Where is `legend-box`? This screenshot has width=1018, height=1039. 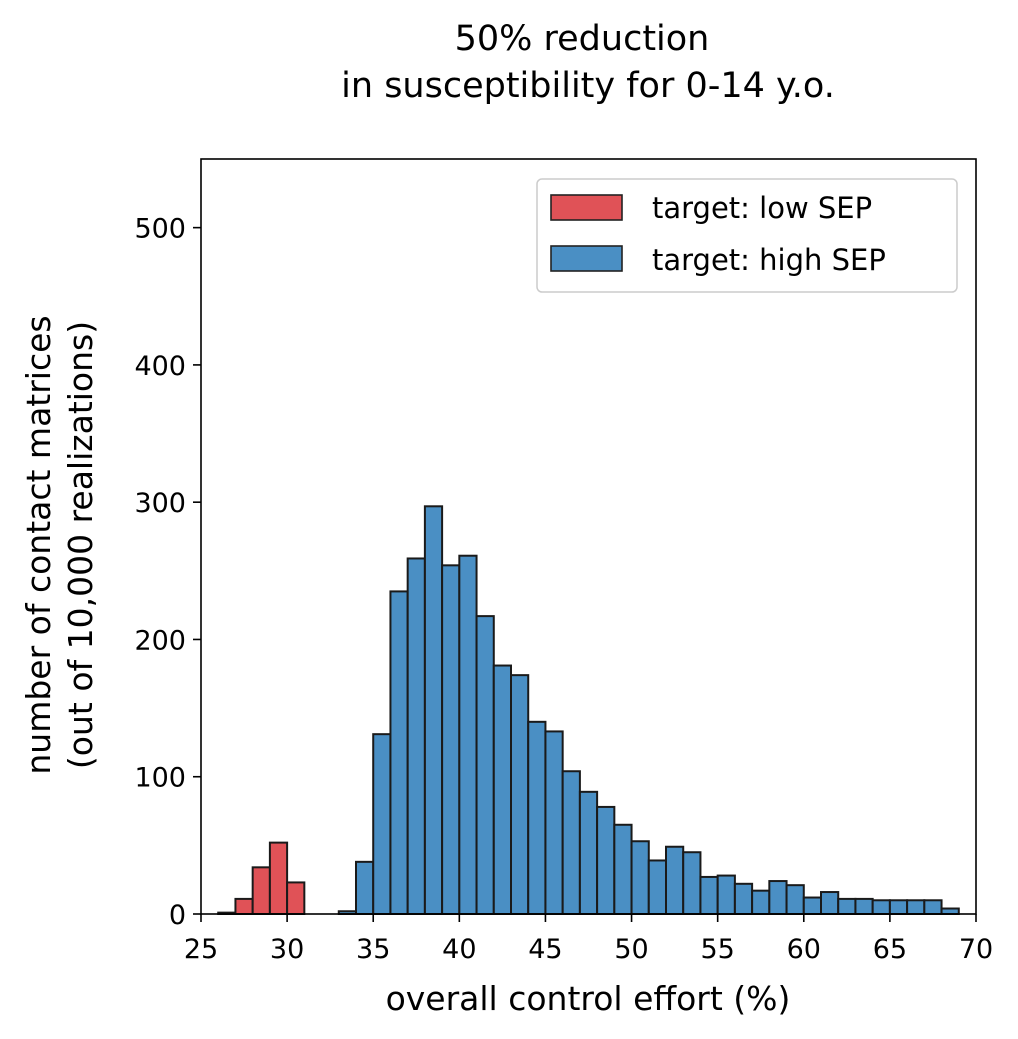
legend-box is located at coordinates (747, 235).